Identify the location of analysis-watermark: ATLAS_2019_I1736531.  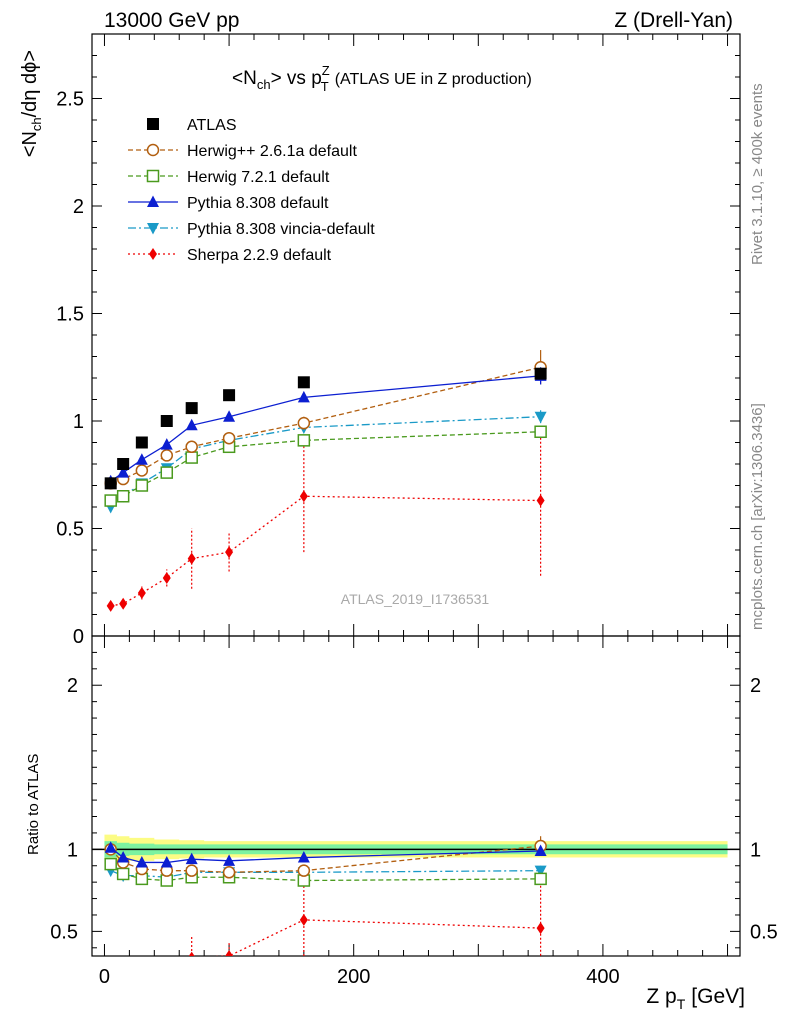
(415, 599).